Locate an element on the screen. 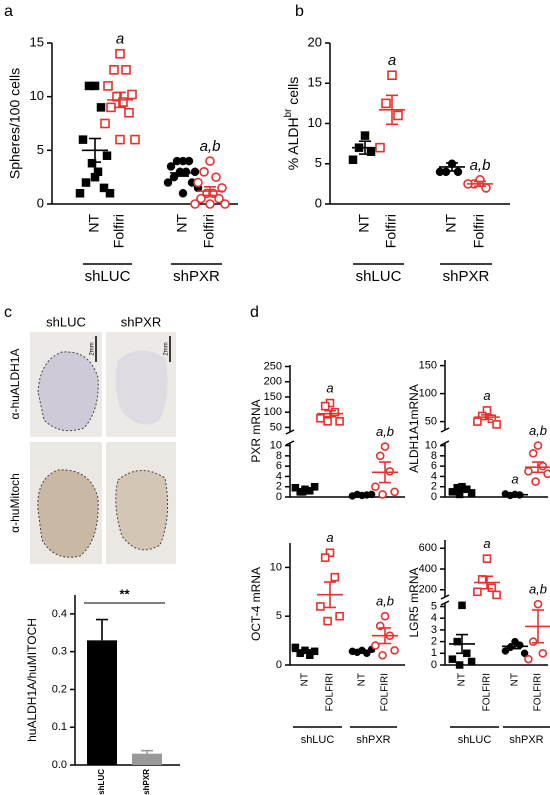  x-tick-label: shLUC is located at coordinates (101, 782).